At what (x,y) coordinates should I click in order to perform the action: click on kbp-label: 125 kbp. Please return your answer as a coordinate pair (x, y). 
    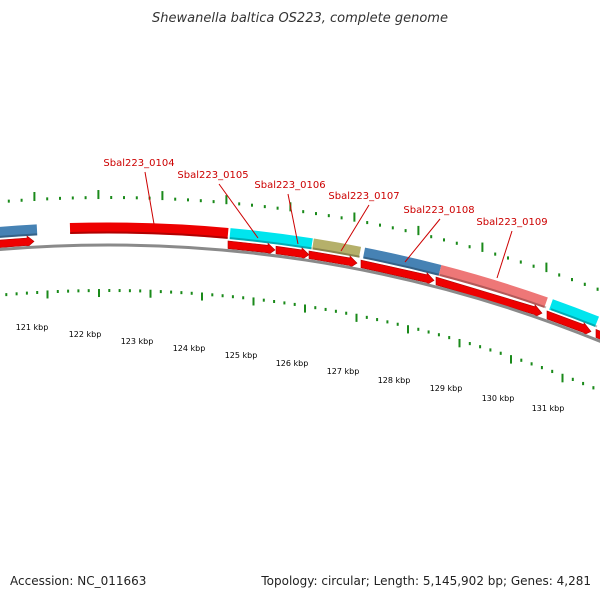
    Looking at the image, I should click on (241, 355).